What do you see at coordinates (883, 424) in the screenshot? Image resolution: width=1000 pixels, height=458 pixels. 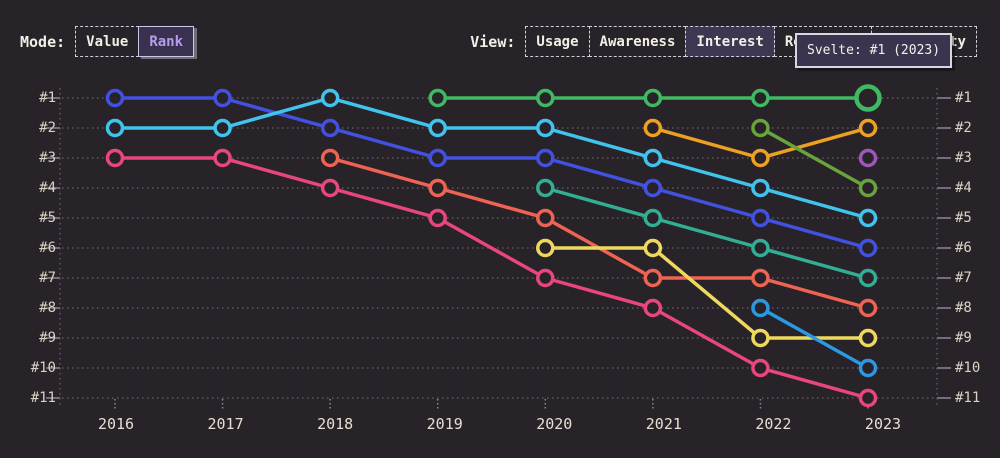 I see `year-label-2023: 2023` at bounding box center [883, 424].